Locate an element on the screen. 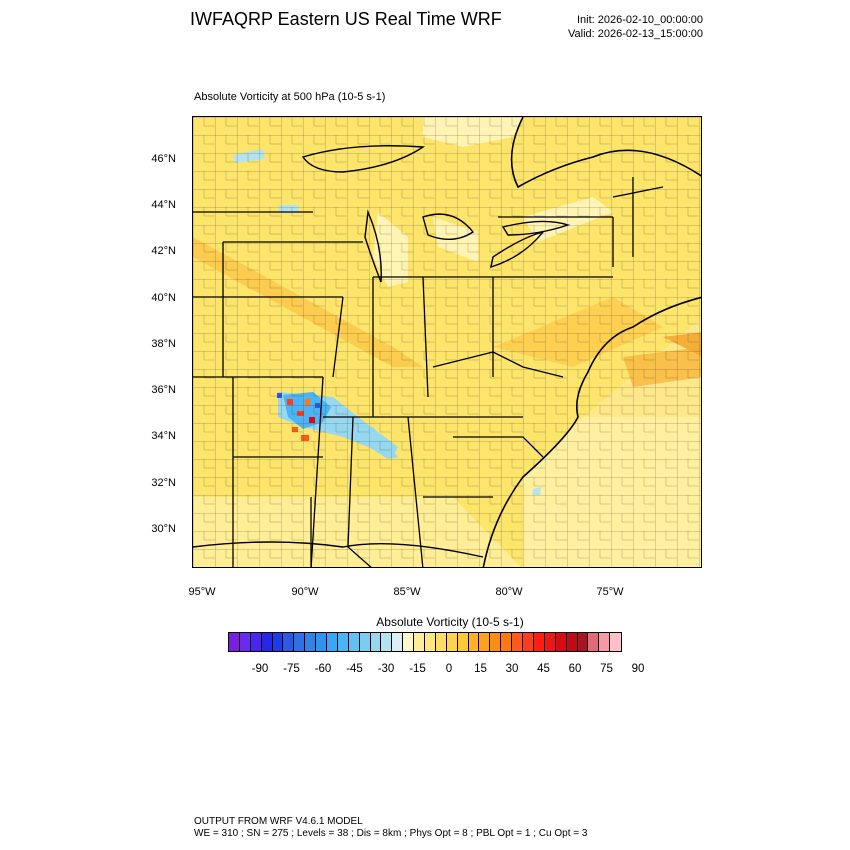 The width and height of the screenshot is (850, 850). init-time: Init: 2026-02-10_00:00:00 is located at coordinates (640, 20).